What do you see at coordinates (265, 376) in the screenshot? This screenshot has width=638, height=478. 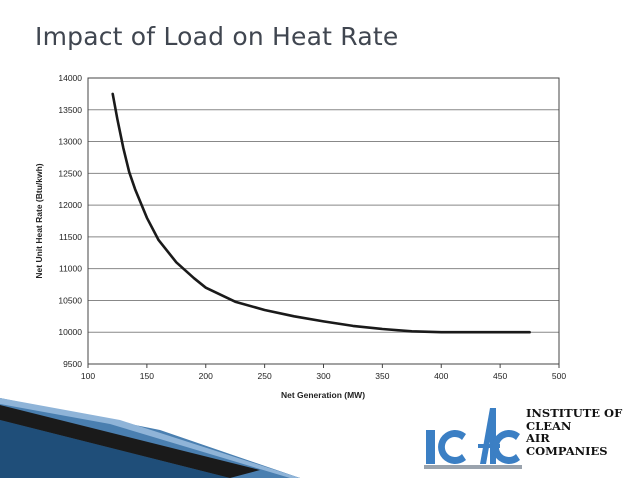 I see `x-tick-label: 250` at bounding box center [265, 376].